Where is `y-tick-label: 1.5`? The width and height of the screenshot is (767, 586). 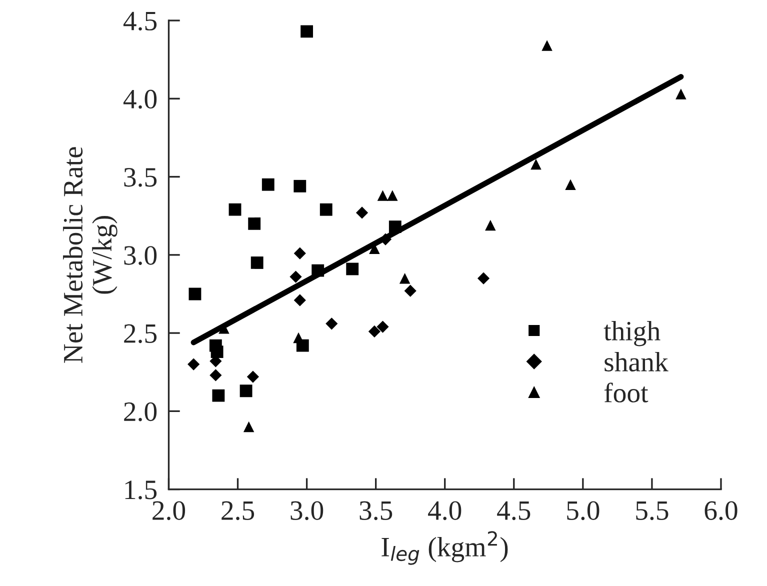 y-tick-label: 1.5 is located at coordinates (141, 490).